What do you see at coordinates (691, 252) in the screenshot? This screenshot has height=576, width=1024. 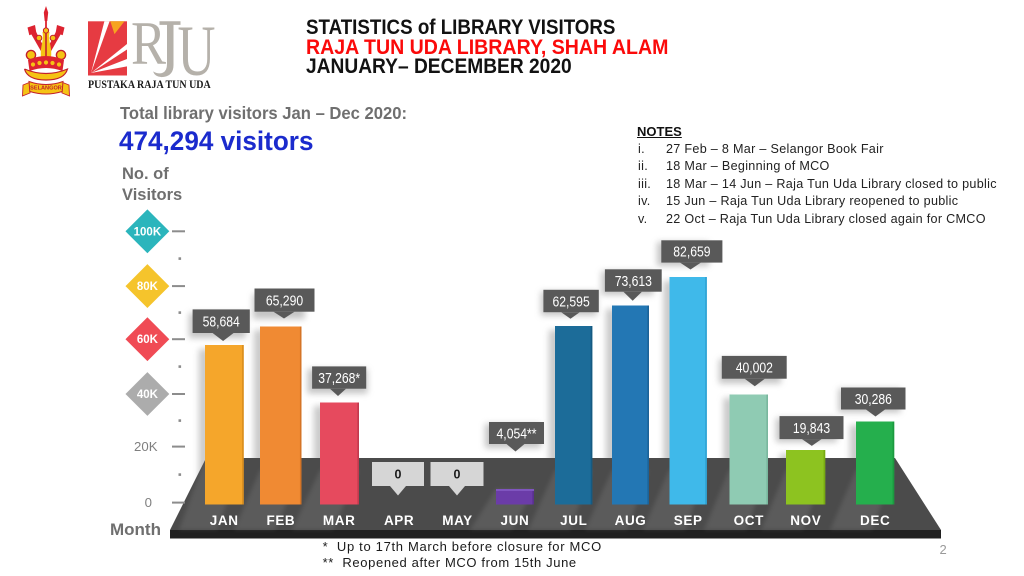 I see `svg-text: 82,659` at bounding box center [691, 252].